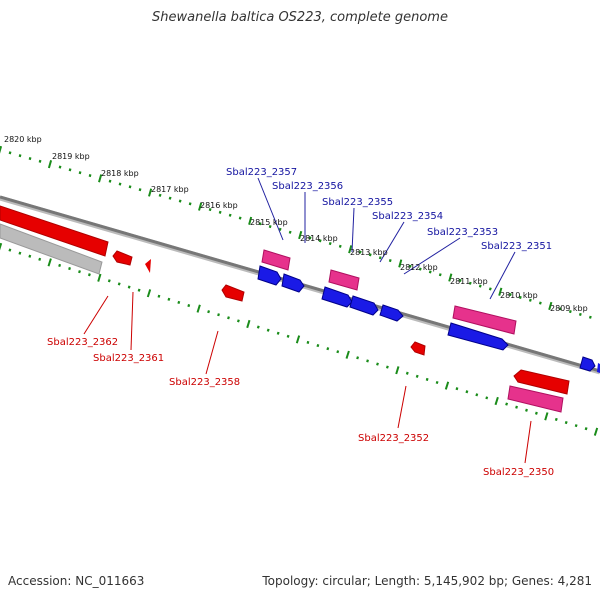  What do you see at coordinates (391, 313) in the screenshot?
I see `cds-forward-small` at bounding box center [391, 313].